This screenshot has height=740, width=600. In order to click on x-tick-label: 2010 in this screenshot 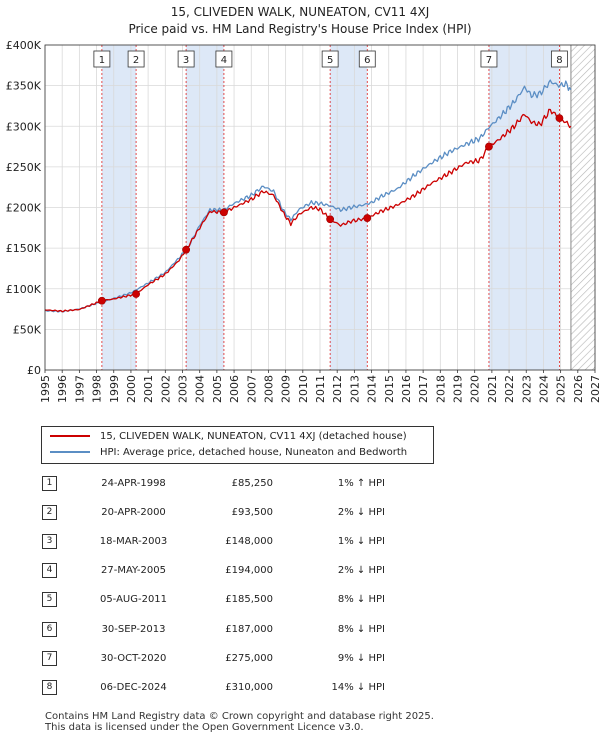, I will do `click(303, 389)`.